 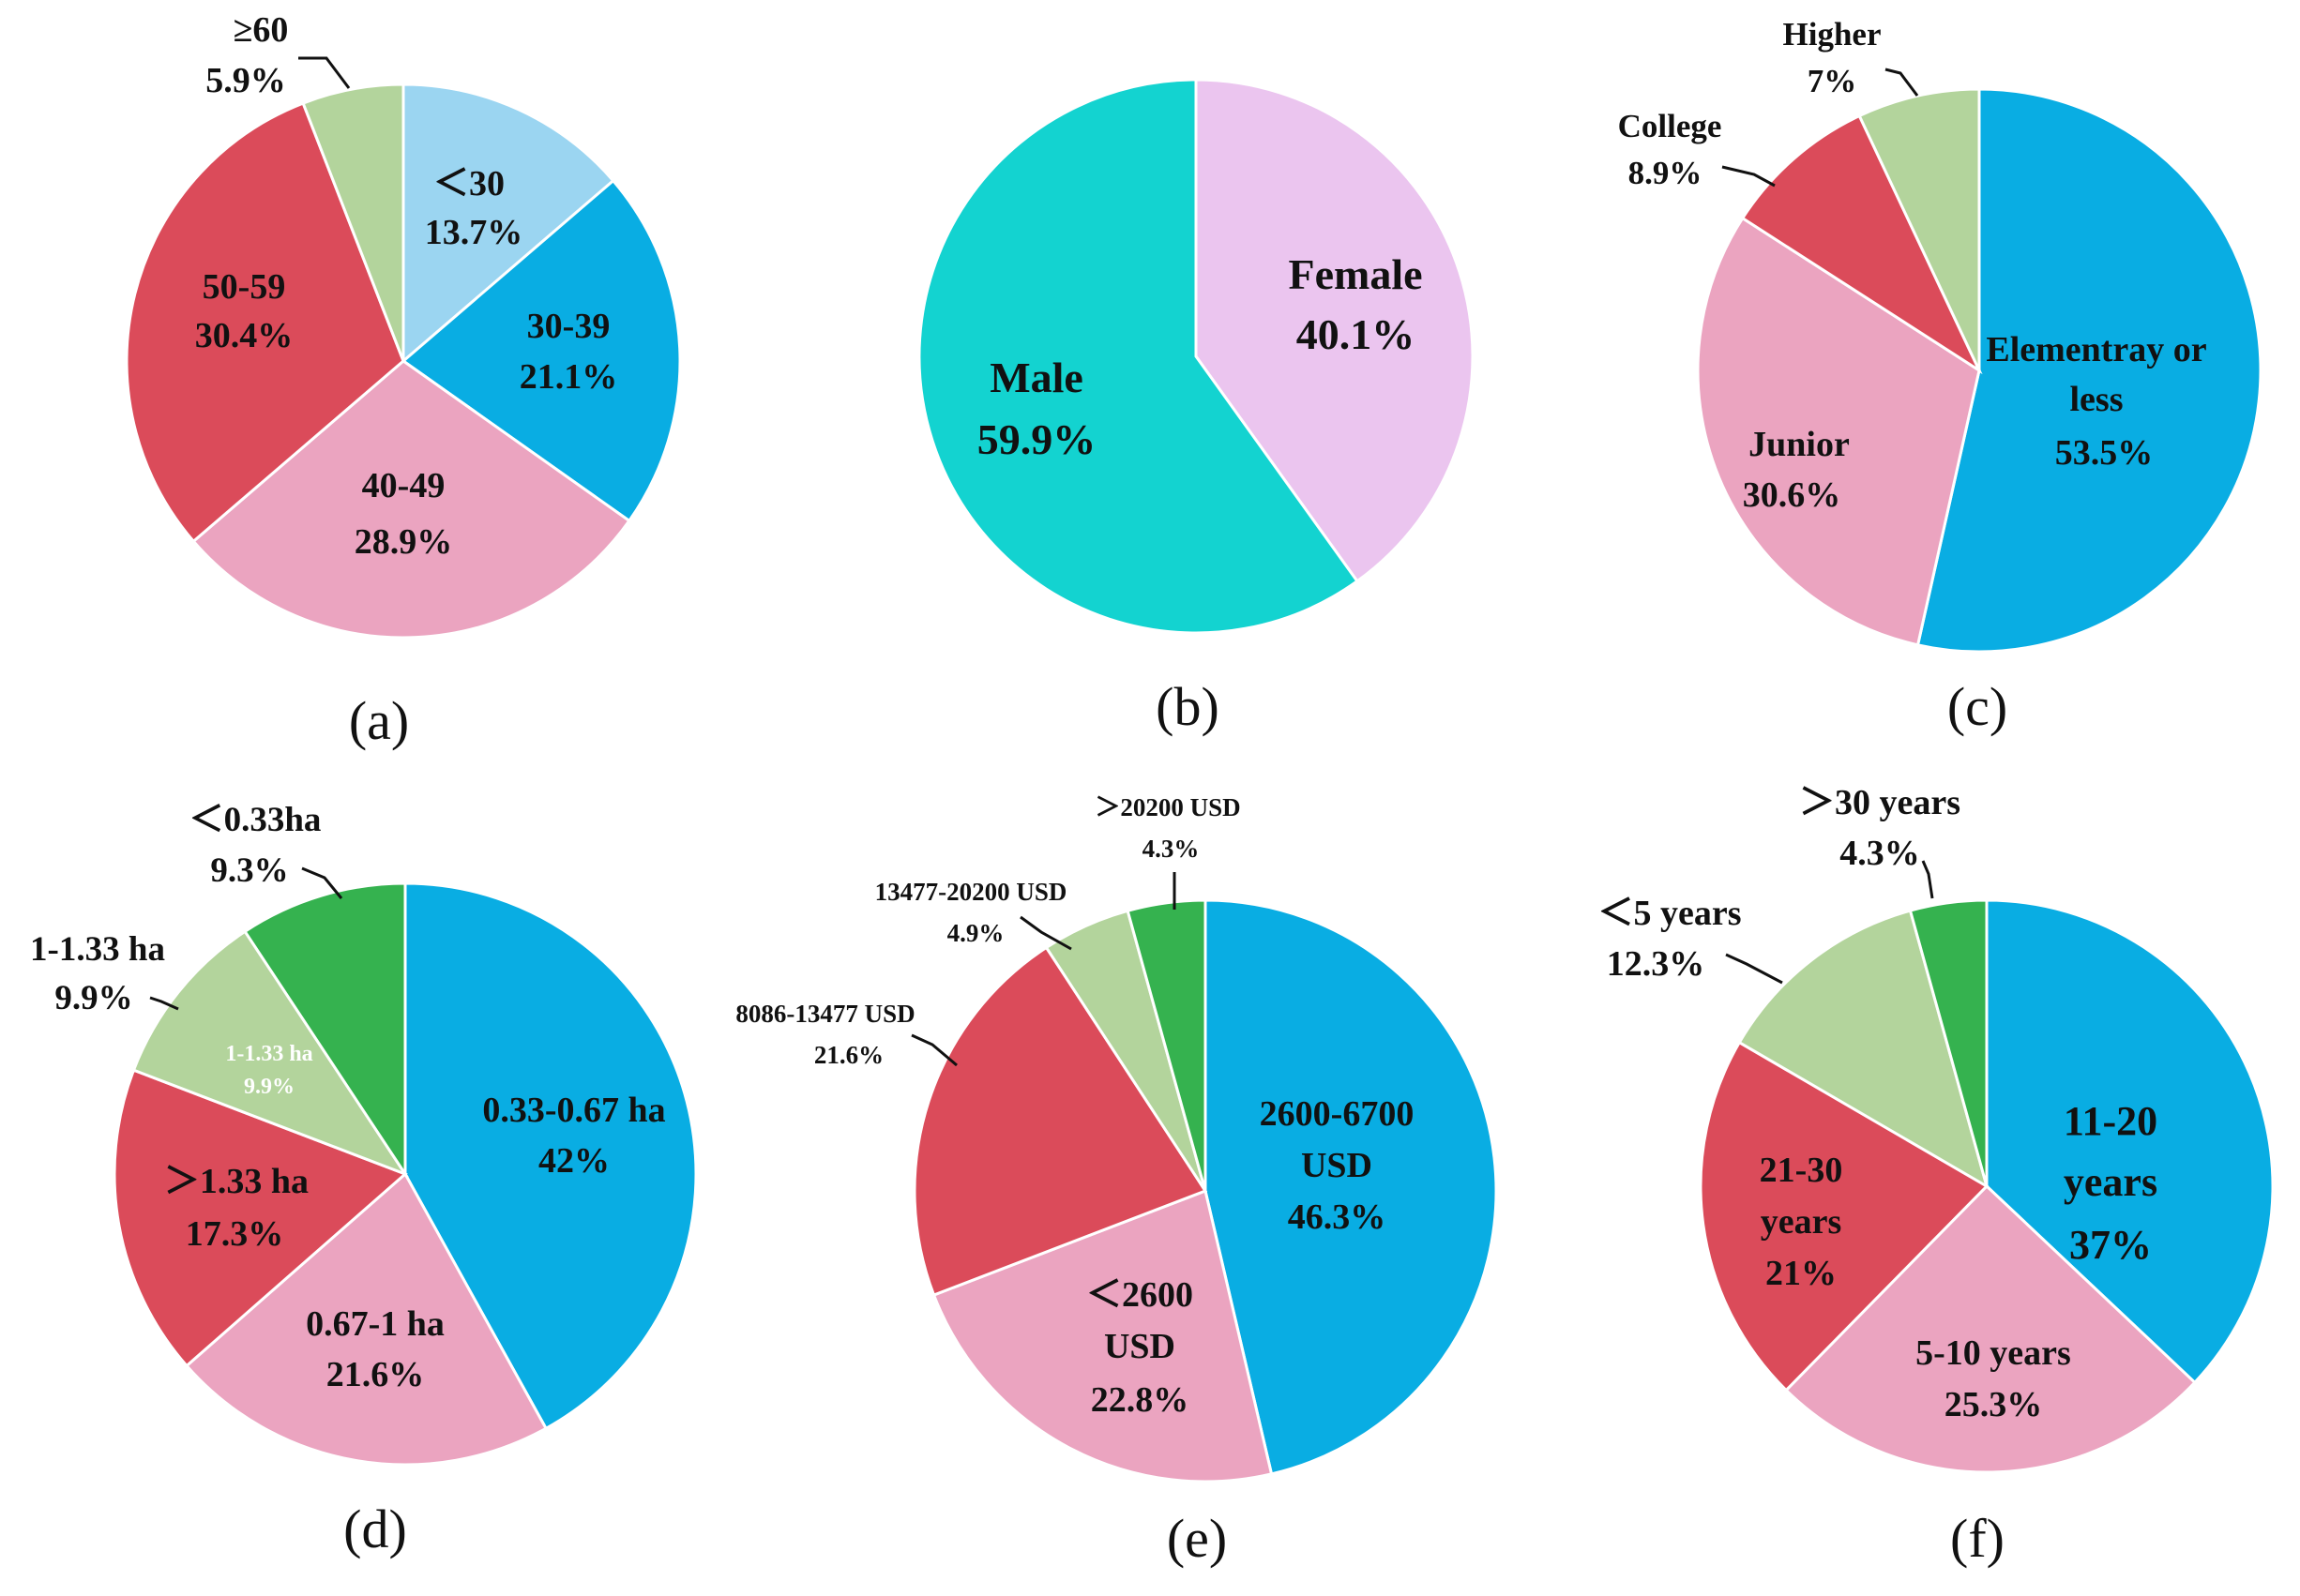 What do you see at coordinates (404, 542) in the screenshot?
I see `label-a-2-pct: 28.9%` at bounding box center [404, 542].